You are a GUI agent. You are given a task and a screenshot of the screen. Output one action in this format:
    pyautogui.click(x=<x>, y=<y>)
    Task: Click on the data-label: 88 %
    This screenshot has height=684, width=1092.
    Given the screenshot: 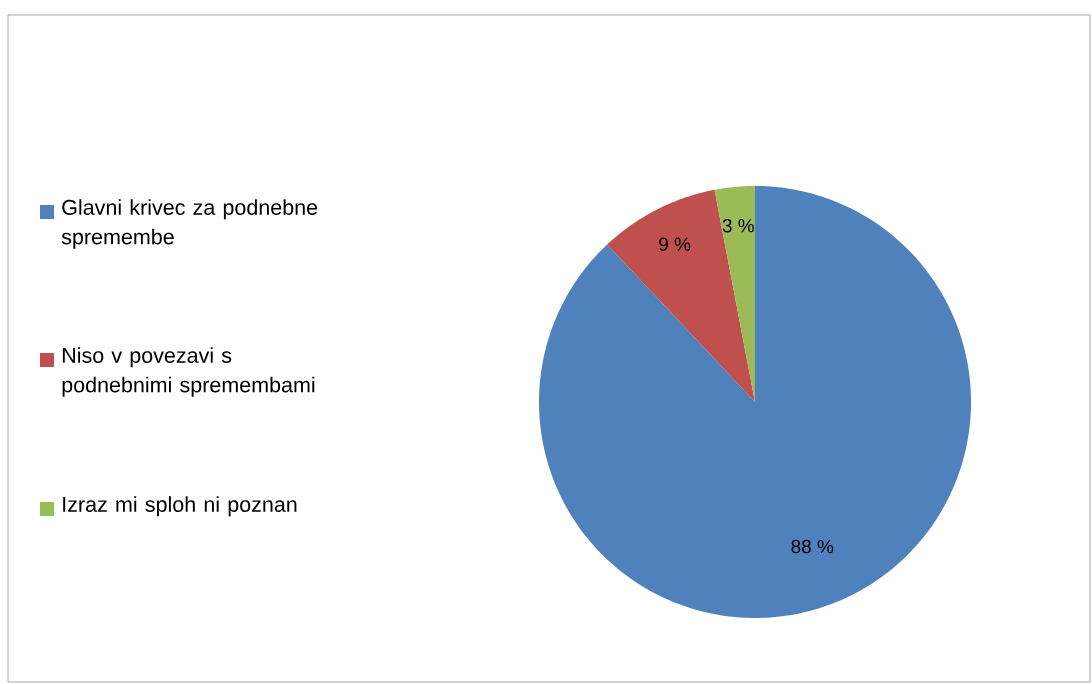 What is the action you would take?
    pyautogui.click(x=812, y=546)
    